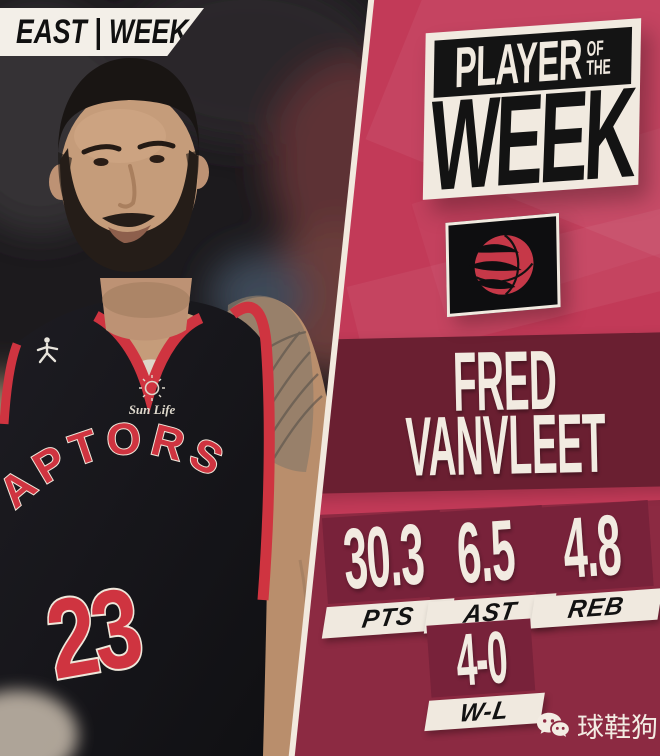  I want to click on jersey-patch-text: Sun Life, so click(152, 409).